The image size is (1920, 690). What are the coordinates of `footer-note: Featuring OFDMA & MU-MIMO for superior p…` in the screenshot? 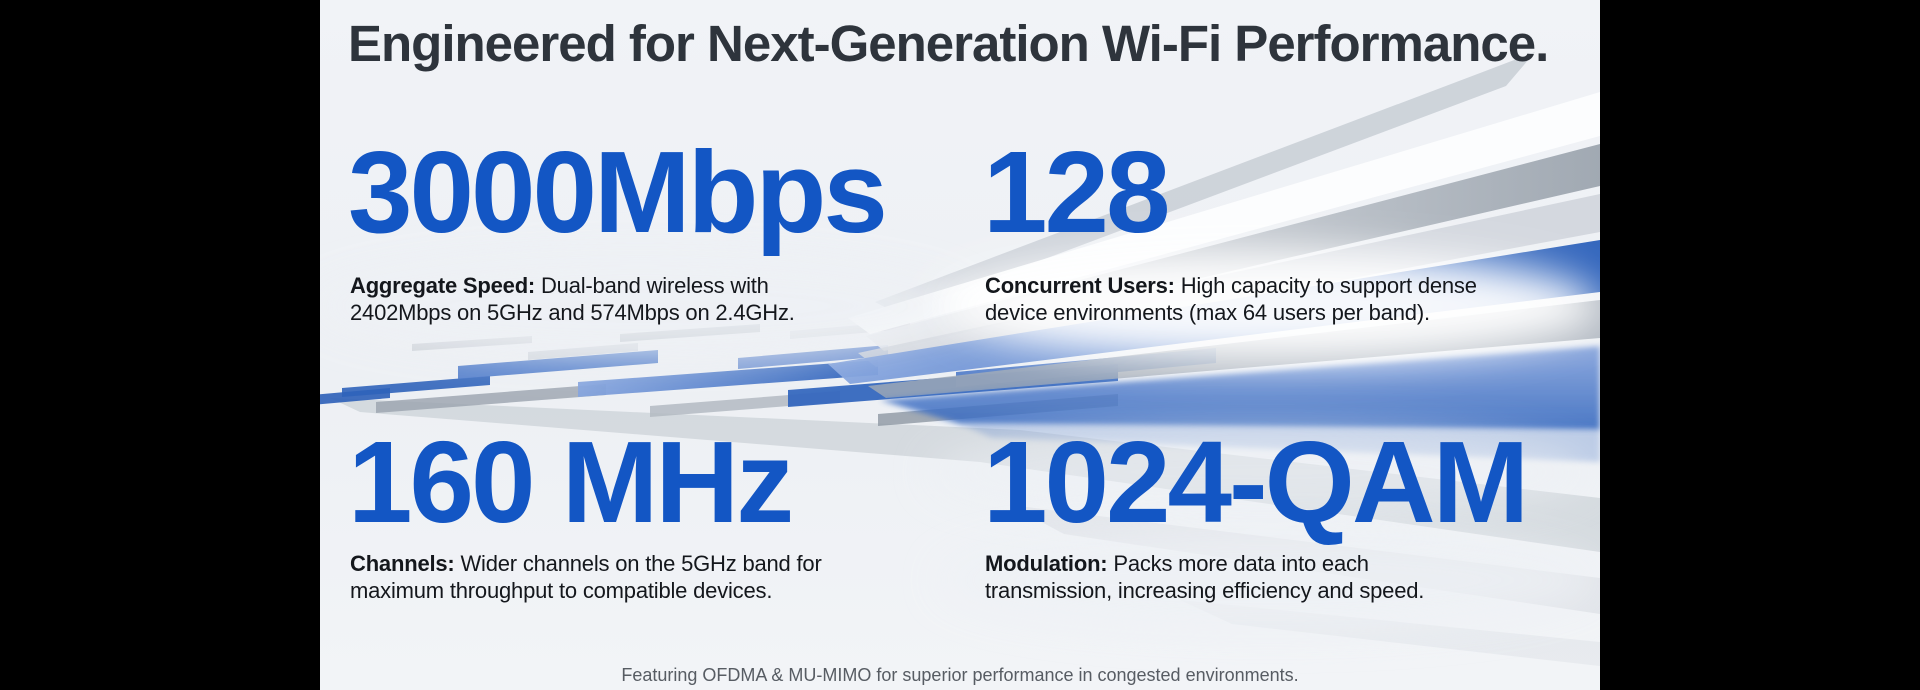 It's located at (960, 675).